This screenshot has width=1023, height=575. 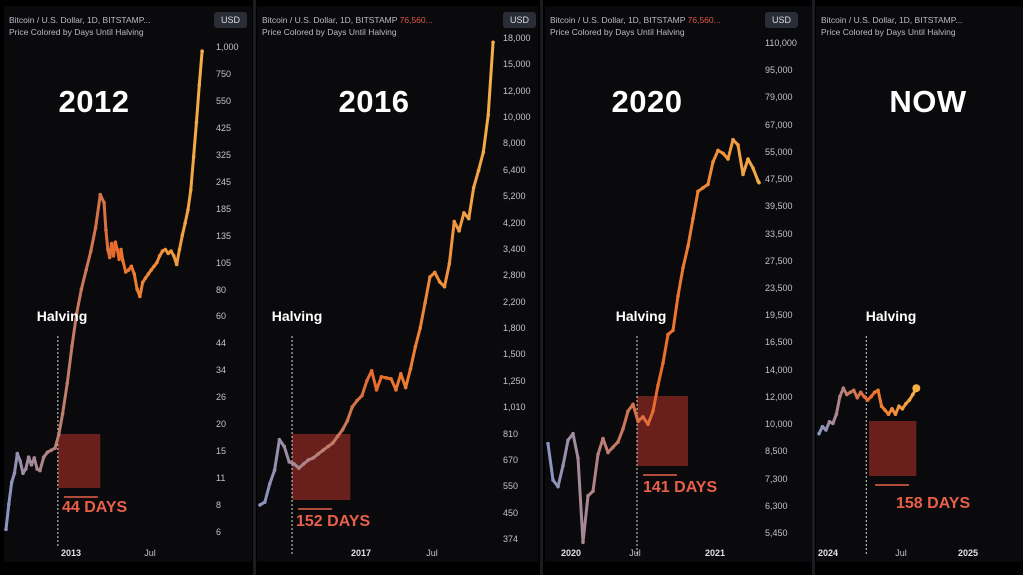 I want to click on chart-svg-now, so click(x=869, y=446).